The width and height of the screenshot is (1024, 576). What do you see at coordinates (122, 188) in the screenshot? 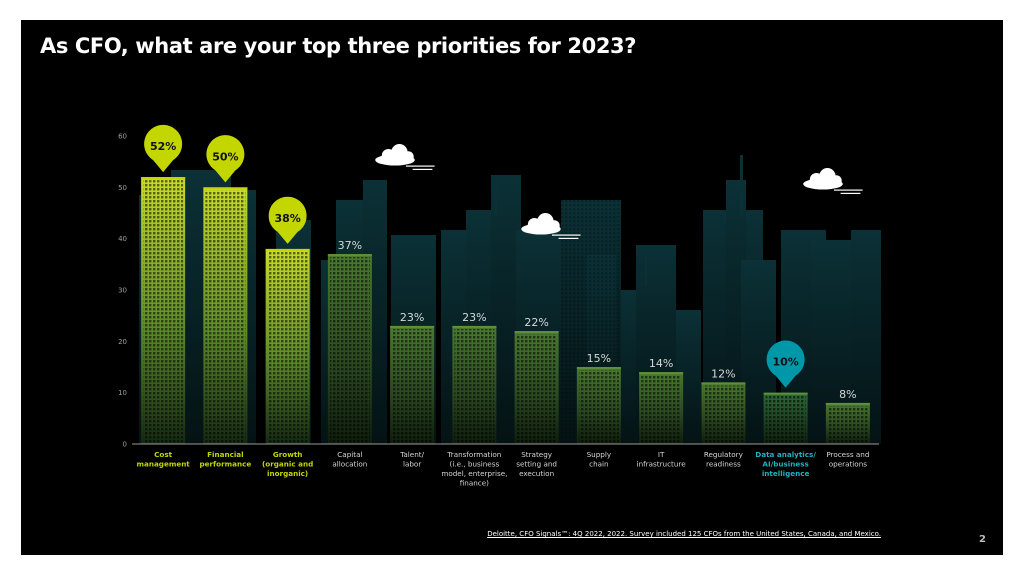
I see `y-tick-label: 50` at bounding box center [122, 188].